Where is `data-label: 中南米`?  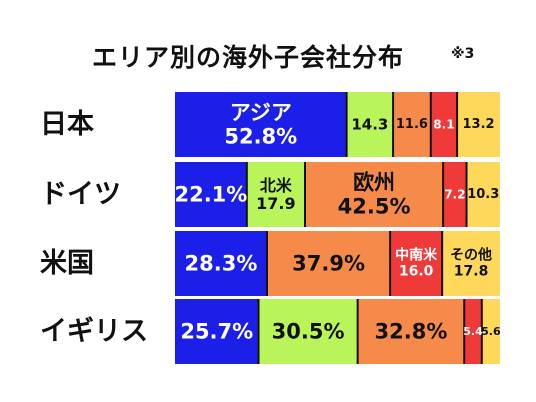
data-label: 中南米 is located at coordinates (416, 254).